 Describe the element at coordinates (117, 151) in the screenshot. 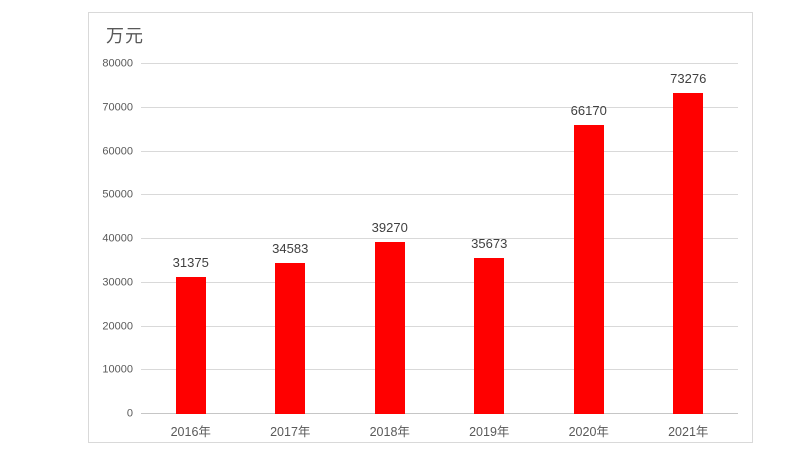

I see `y-tick-label: 60000` at that location.